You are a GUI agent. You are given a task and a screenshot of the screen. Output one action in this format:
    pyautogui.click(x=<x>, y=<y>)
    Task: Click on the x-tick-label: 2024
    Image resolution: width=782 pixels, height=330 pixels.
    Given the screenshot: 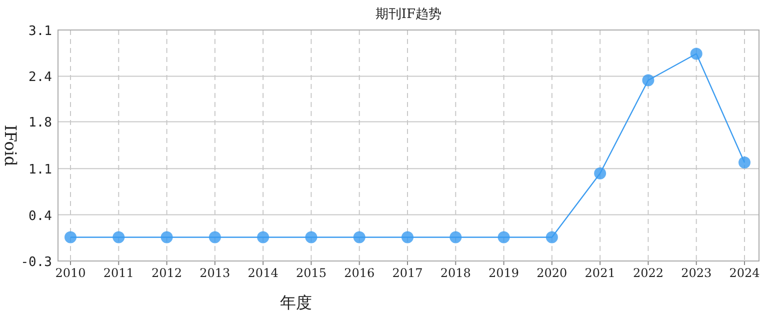 What is the action you would take?
    pyautogui.click(x=744, y=273)
    